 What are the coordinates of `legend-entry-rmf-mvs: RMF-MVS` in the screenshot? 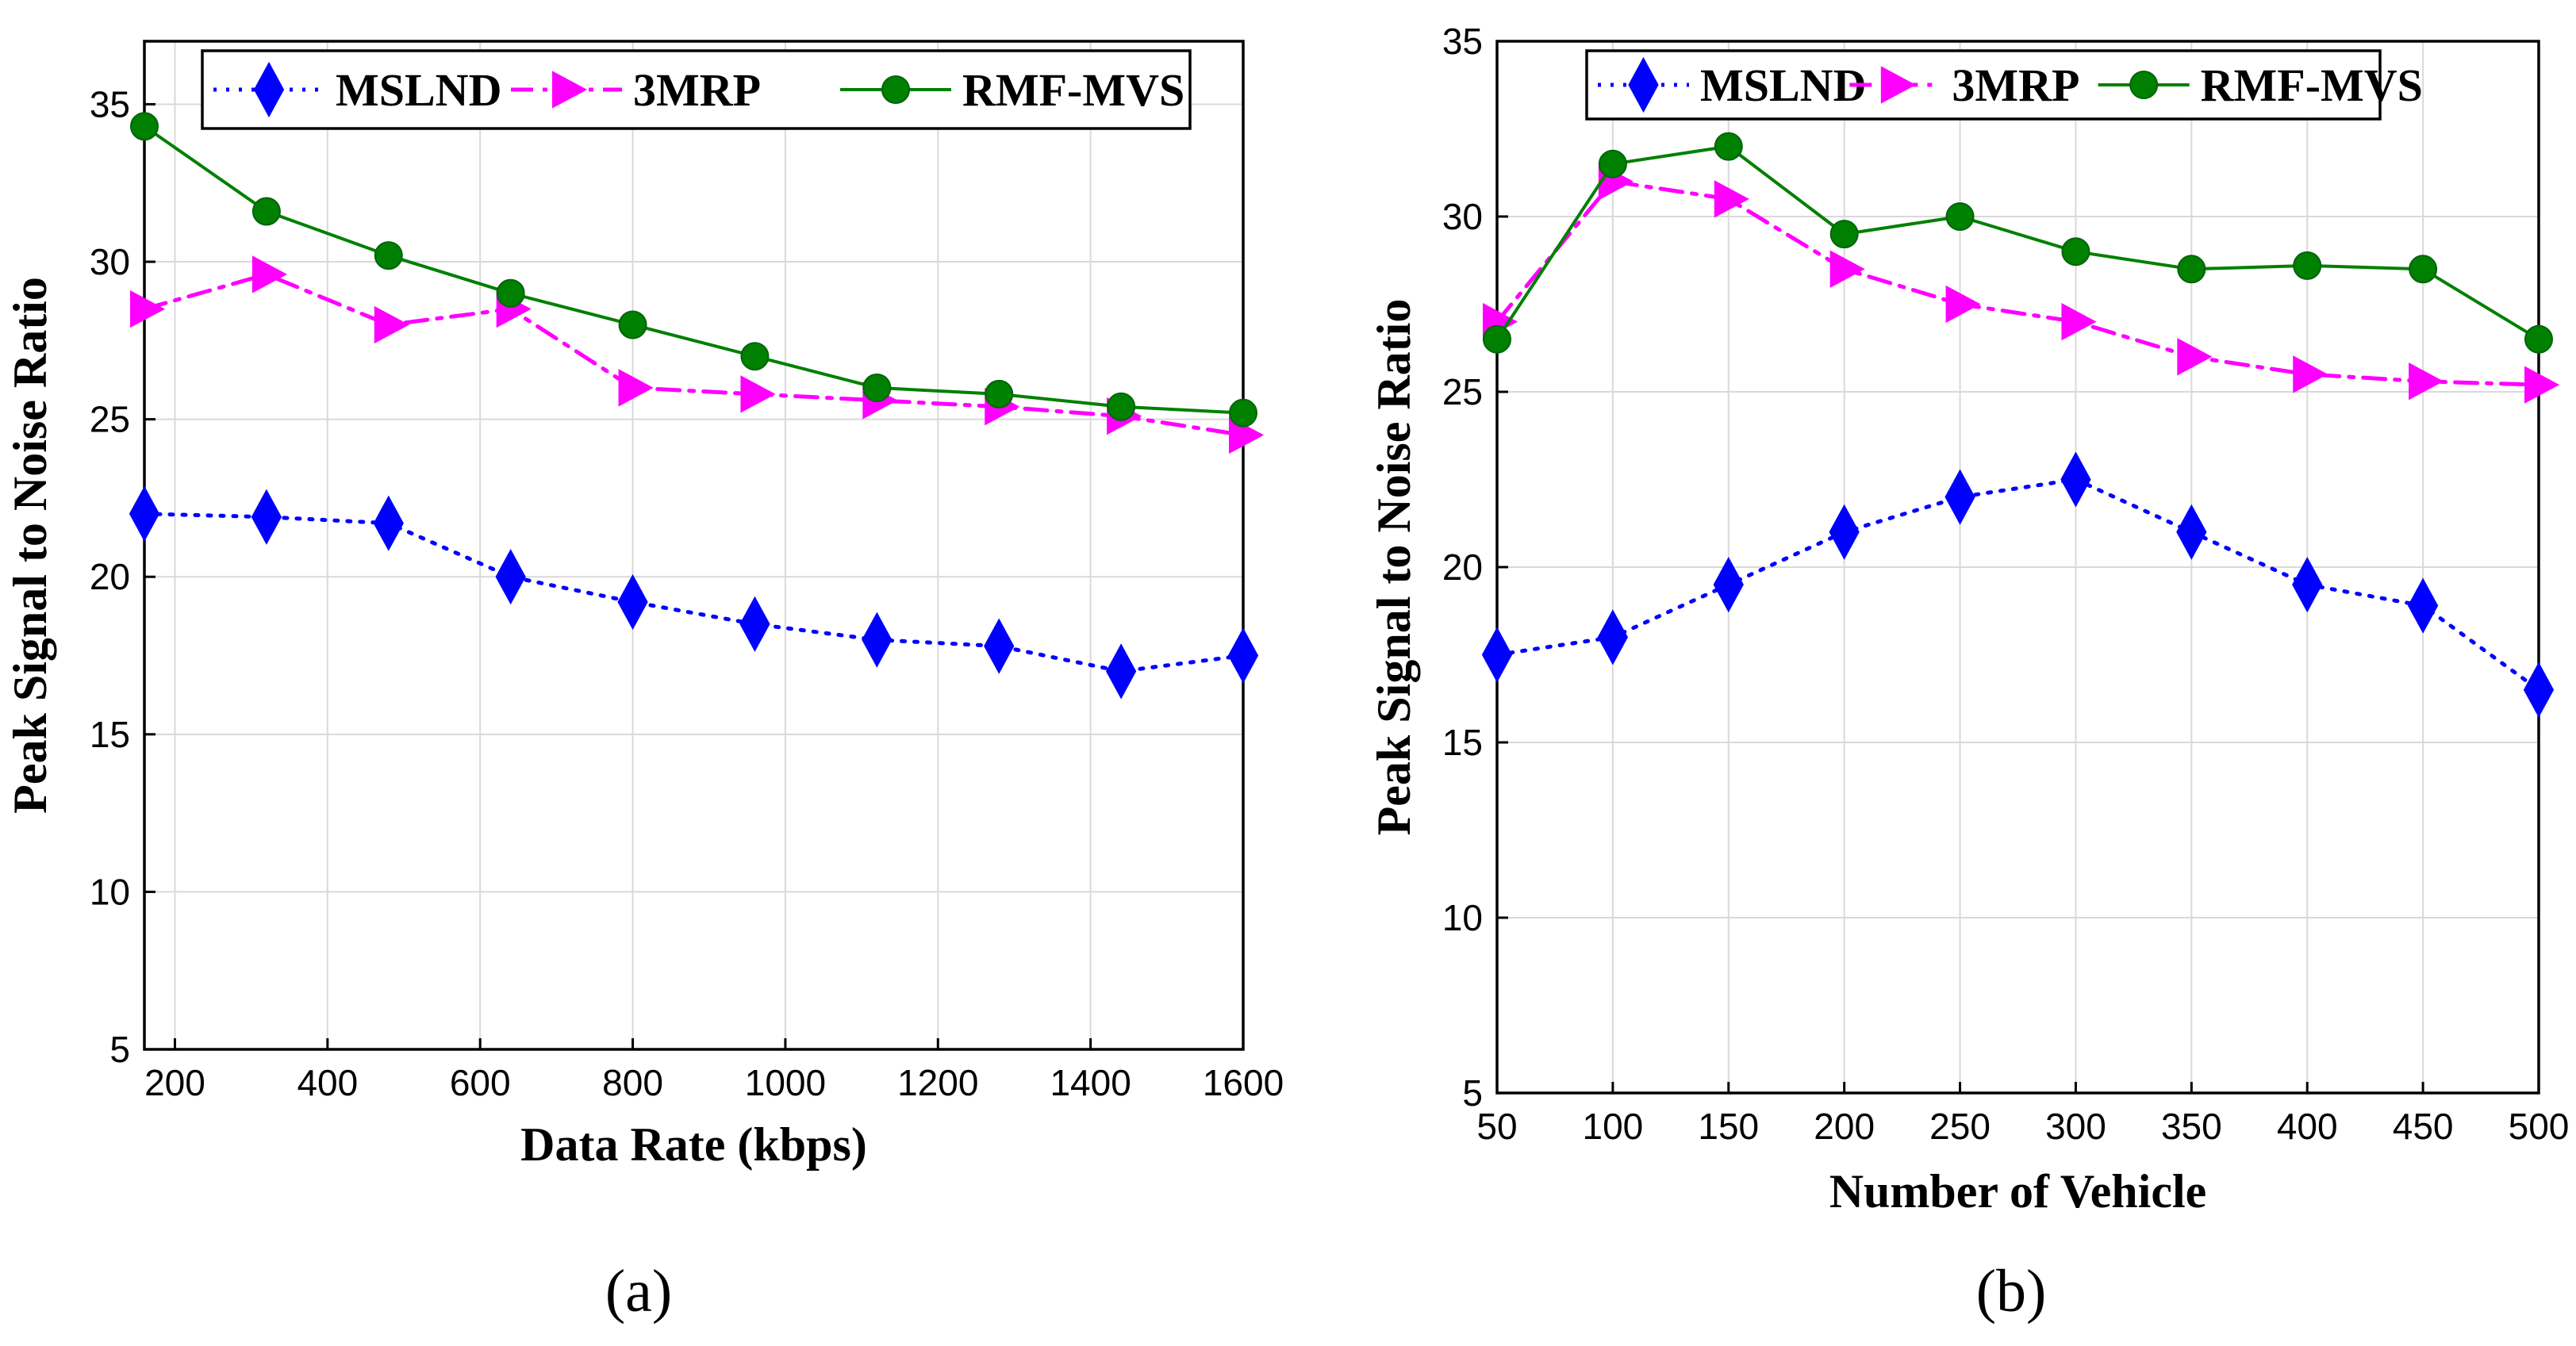 It's located at (1012, 90).